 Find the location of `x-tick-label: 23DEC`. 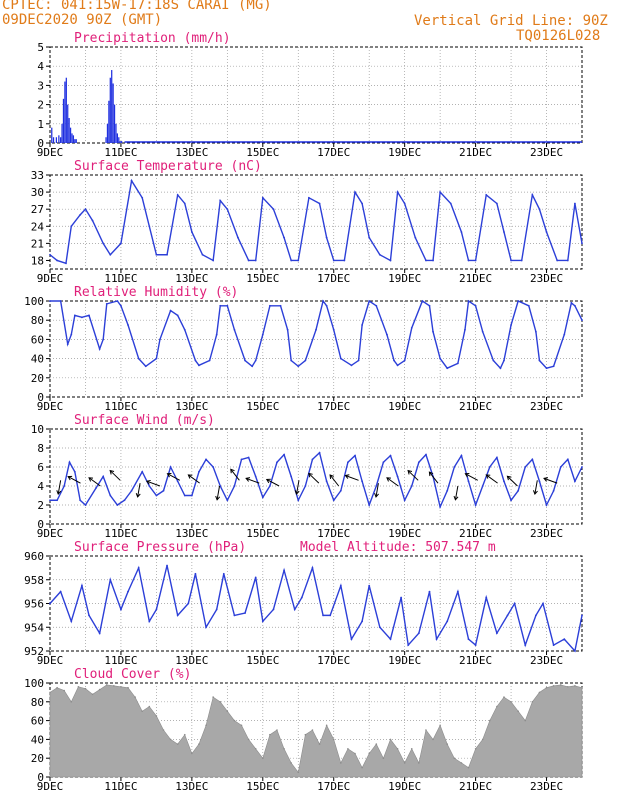

x-tick-label: 23DEC is located at coordinates (546, 786).